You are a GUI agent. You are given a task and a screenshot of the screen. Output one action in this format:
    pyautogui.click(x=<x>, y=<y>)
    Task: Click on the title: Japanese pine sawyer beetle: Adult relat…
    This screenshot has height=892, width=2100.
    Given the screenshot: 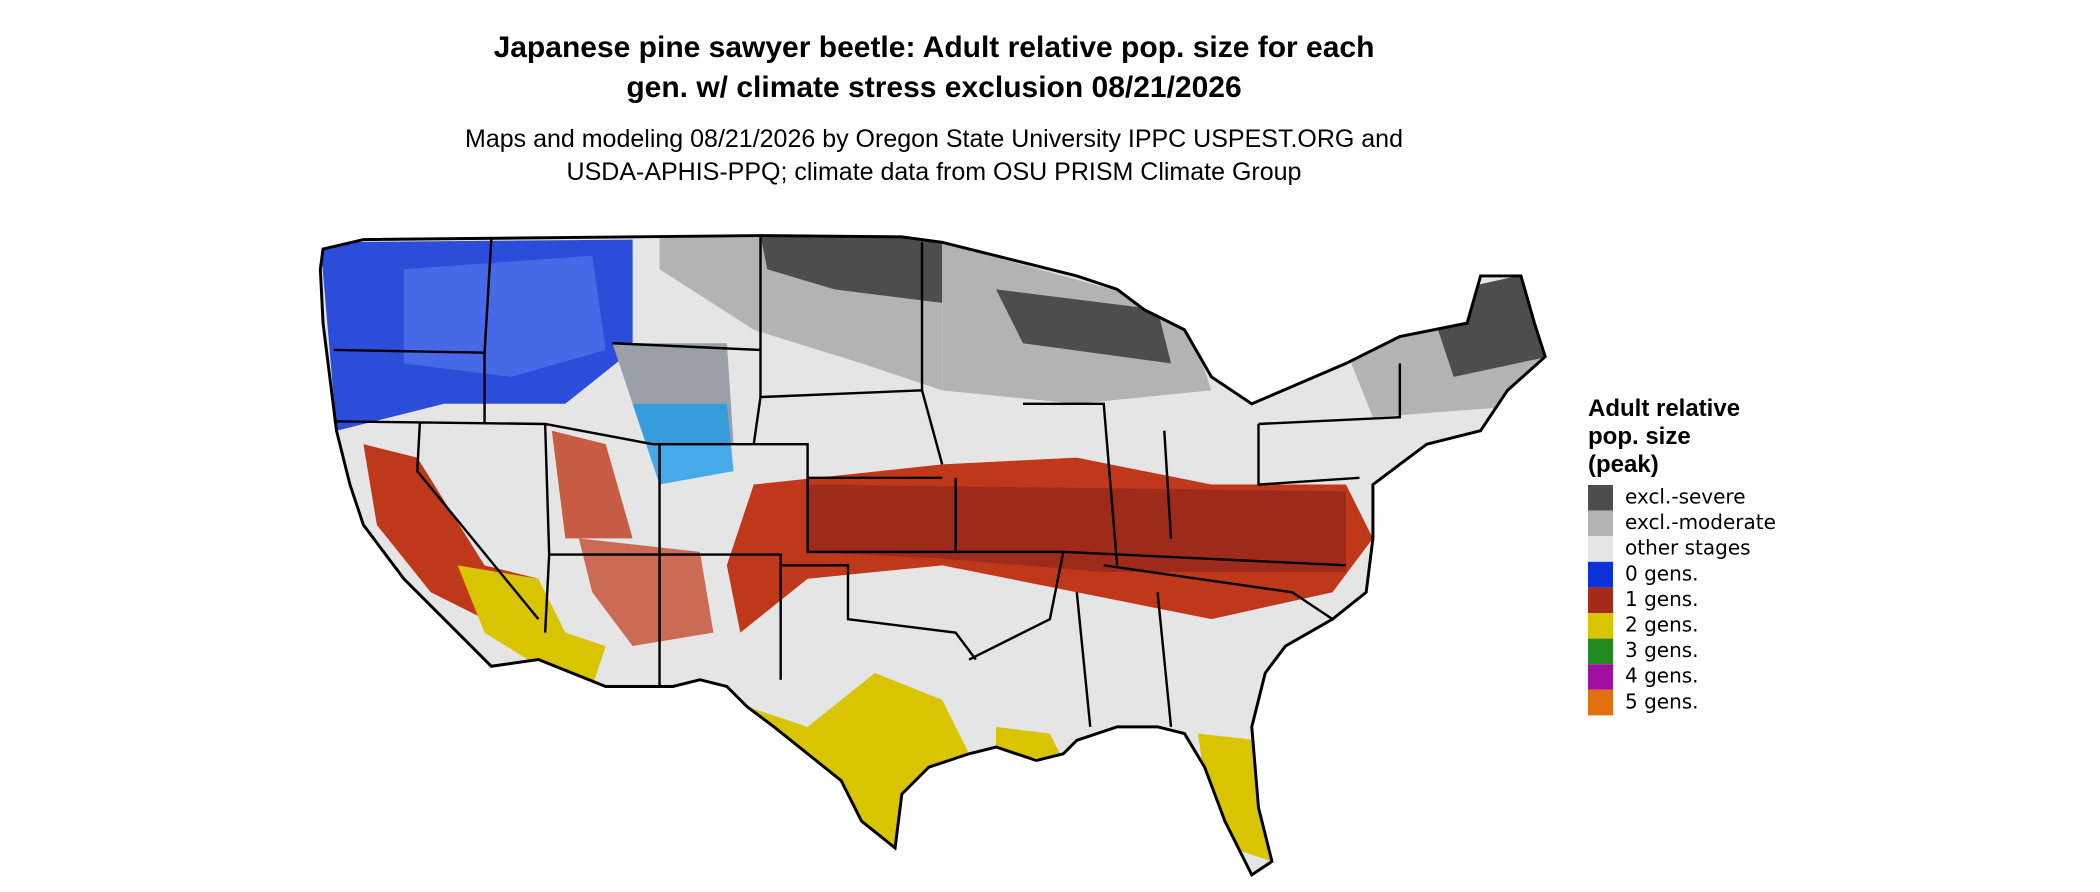 What is the action you would take?
    pyautogui.click(x=934, y=47)
    